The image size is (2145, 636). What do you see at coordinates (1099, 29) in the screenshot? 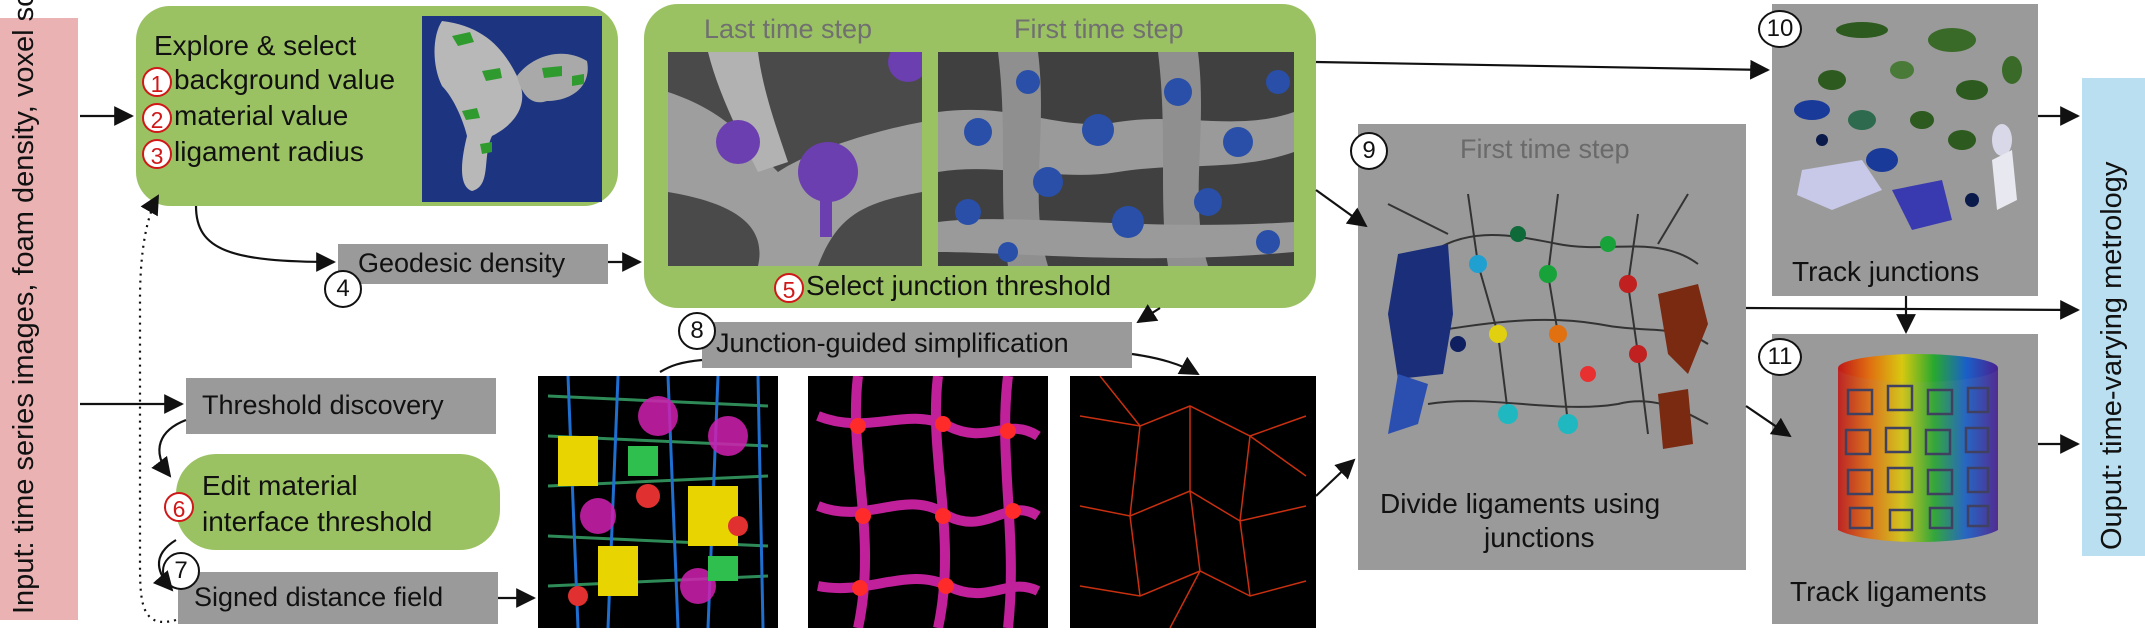
I see `caption-first-time-step: First time step` at bounding box center [1099, 29].